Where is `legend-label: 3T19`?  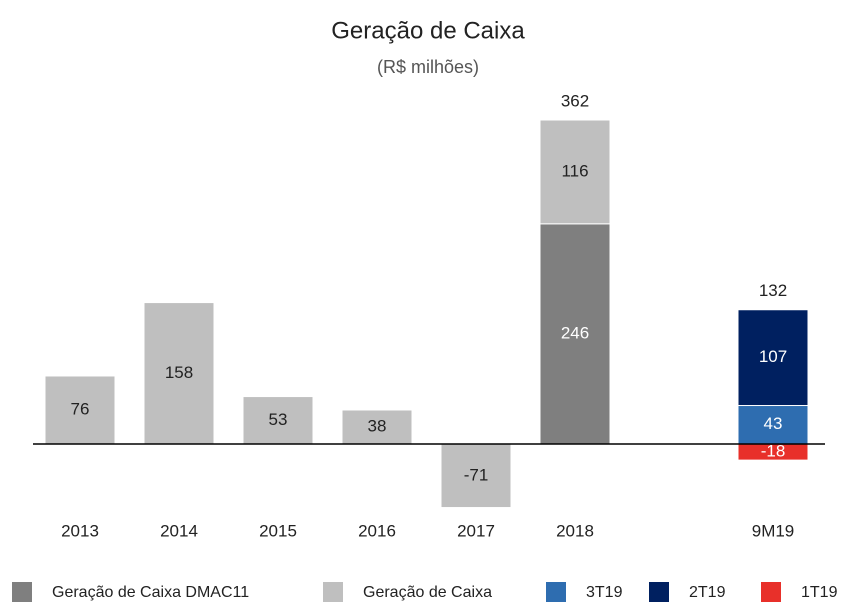
legend-label: 3T19 is located at coordinates (604, 592).